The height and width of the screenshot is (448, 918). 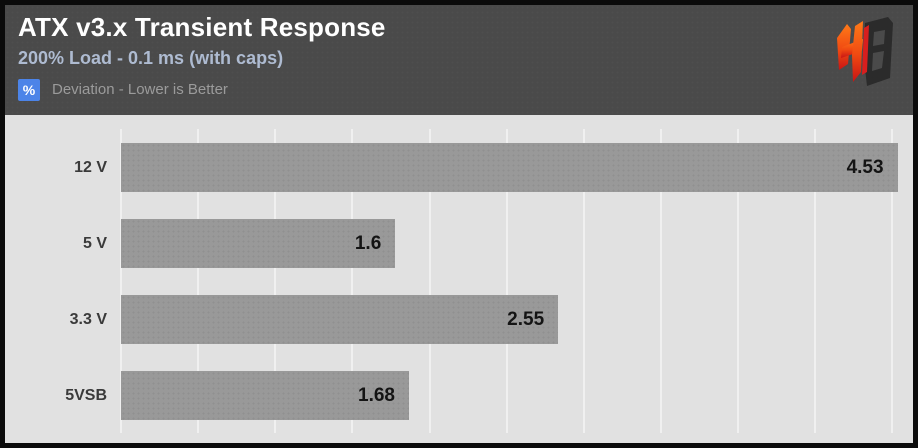 I want to click on category-label: 3.3 V, so click(x=88, y=319).